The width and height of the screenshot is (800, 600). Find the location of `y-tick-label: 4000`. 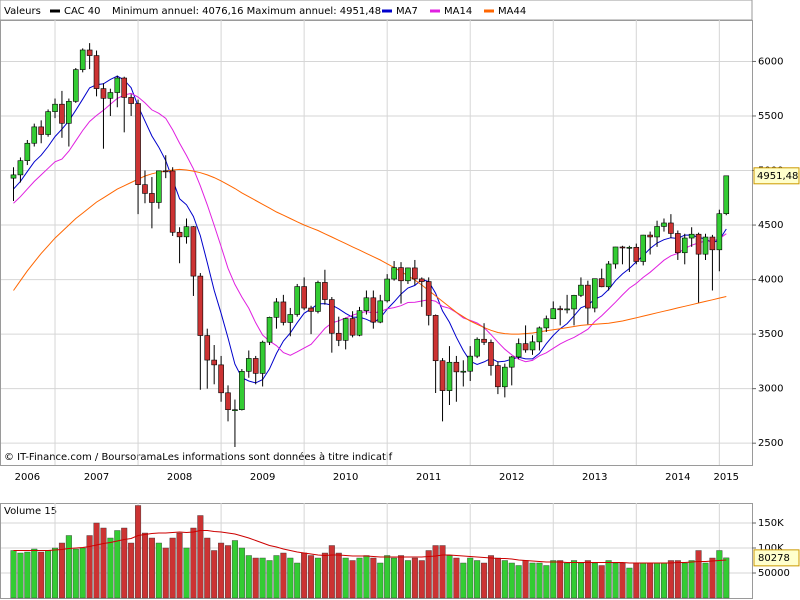

y-tick-label: 4000 is located at coordinates (770, 280).